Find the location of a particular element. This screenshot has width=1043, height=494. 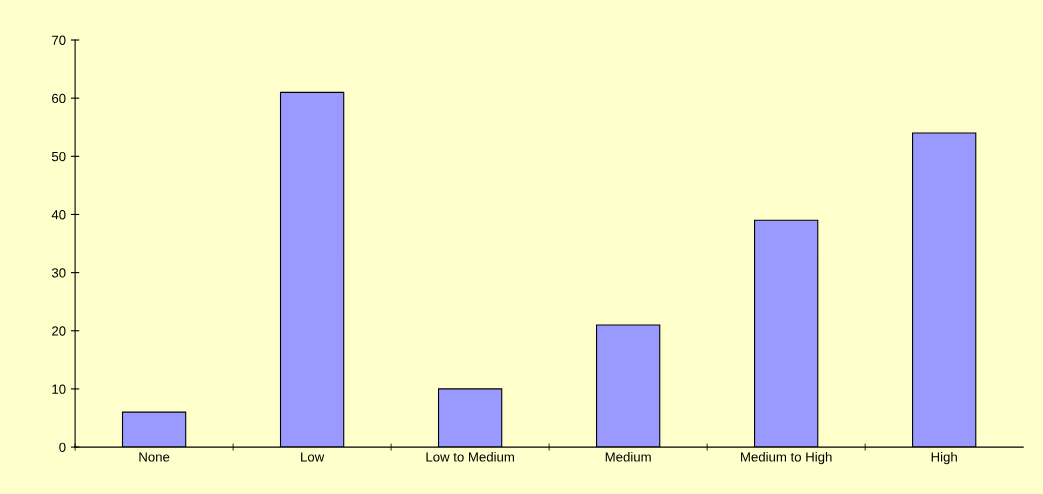

y-tick-label: 40 is located at coordinates (58, 215).